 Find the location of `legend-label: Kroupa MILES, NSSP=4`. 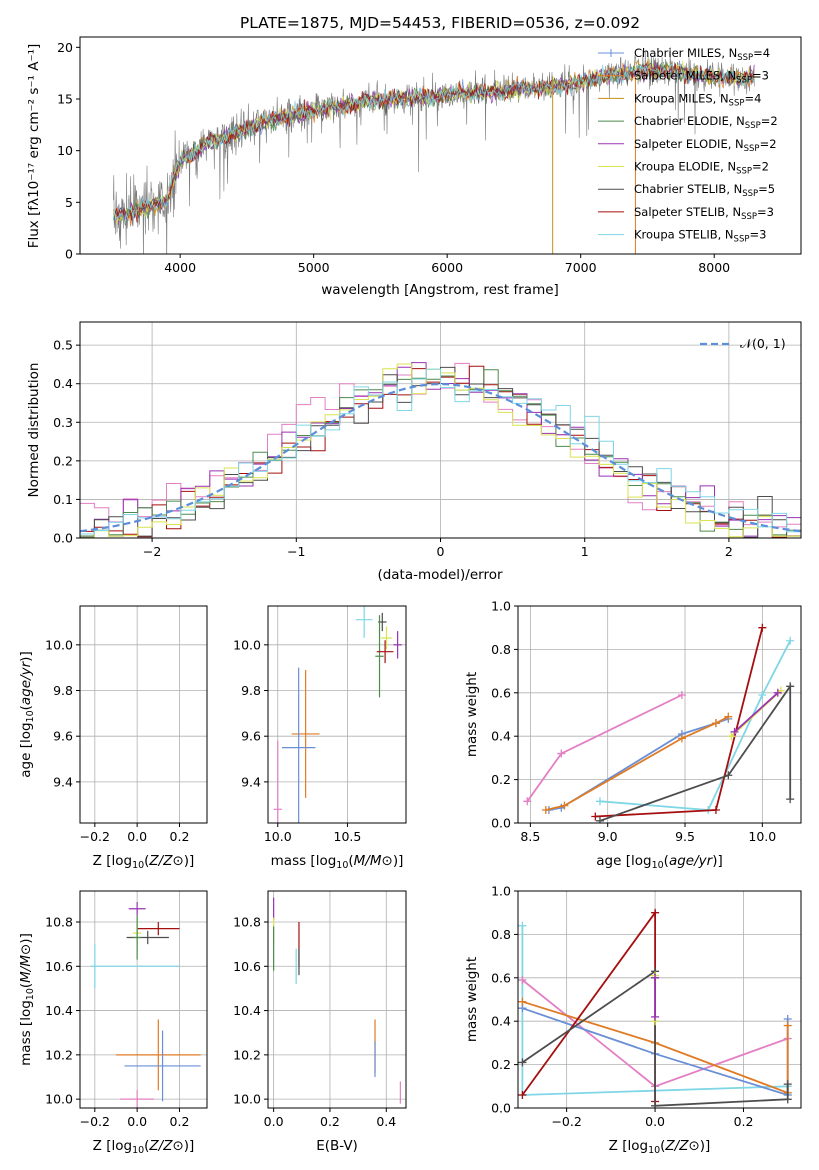

legend-label: Kroupa MILES, NSSP=4 is located at coordinates (697, 99).